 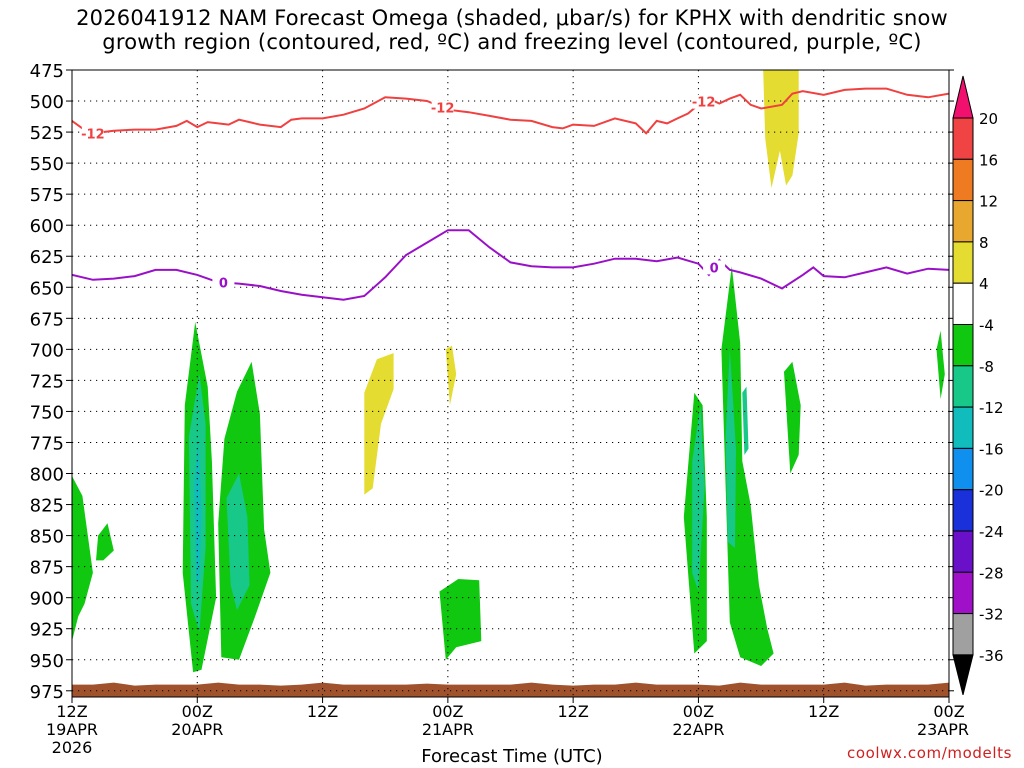 I want to click on colorbar-top-arrow, so click(x=963, y=97).